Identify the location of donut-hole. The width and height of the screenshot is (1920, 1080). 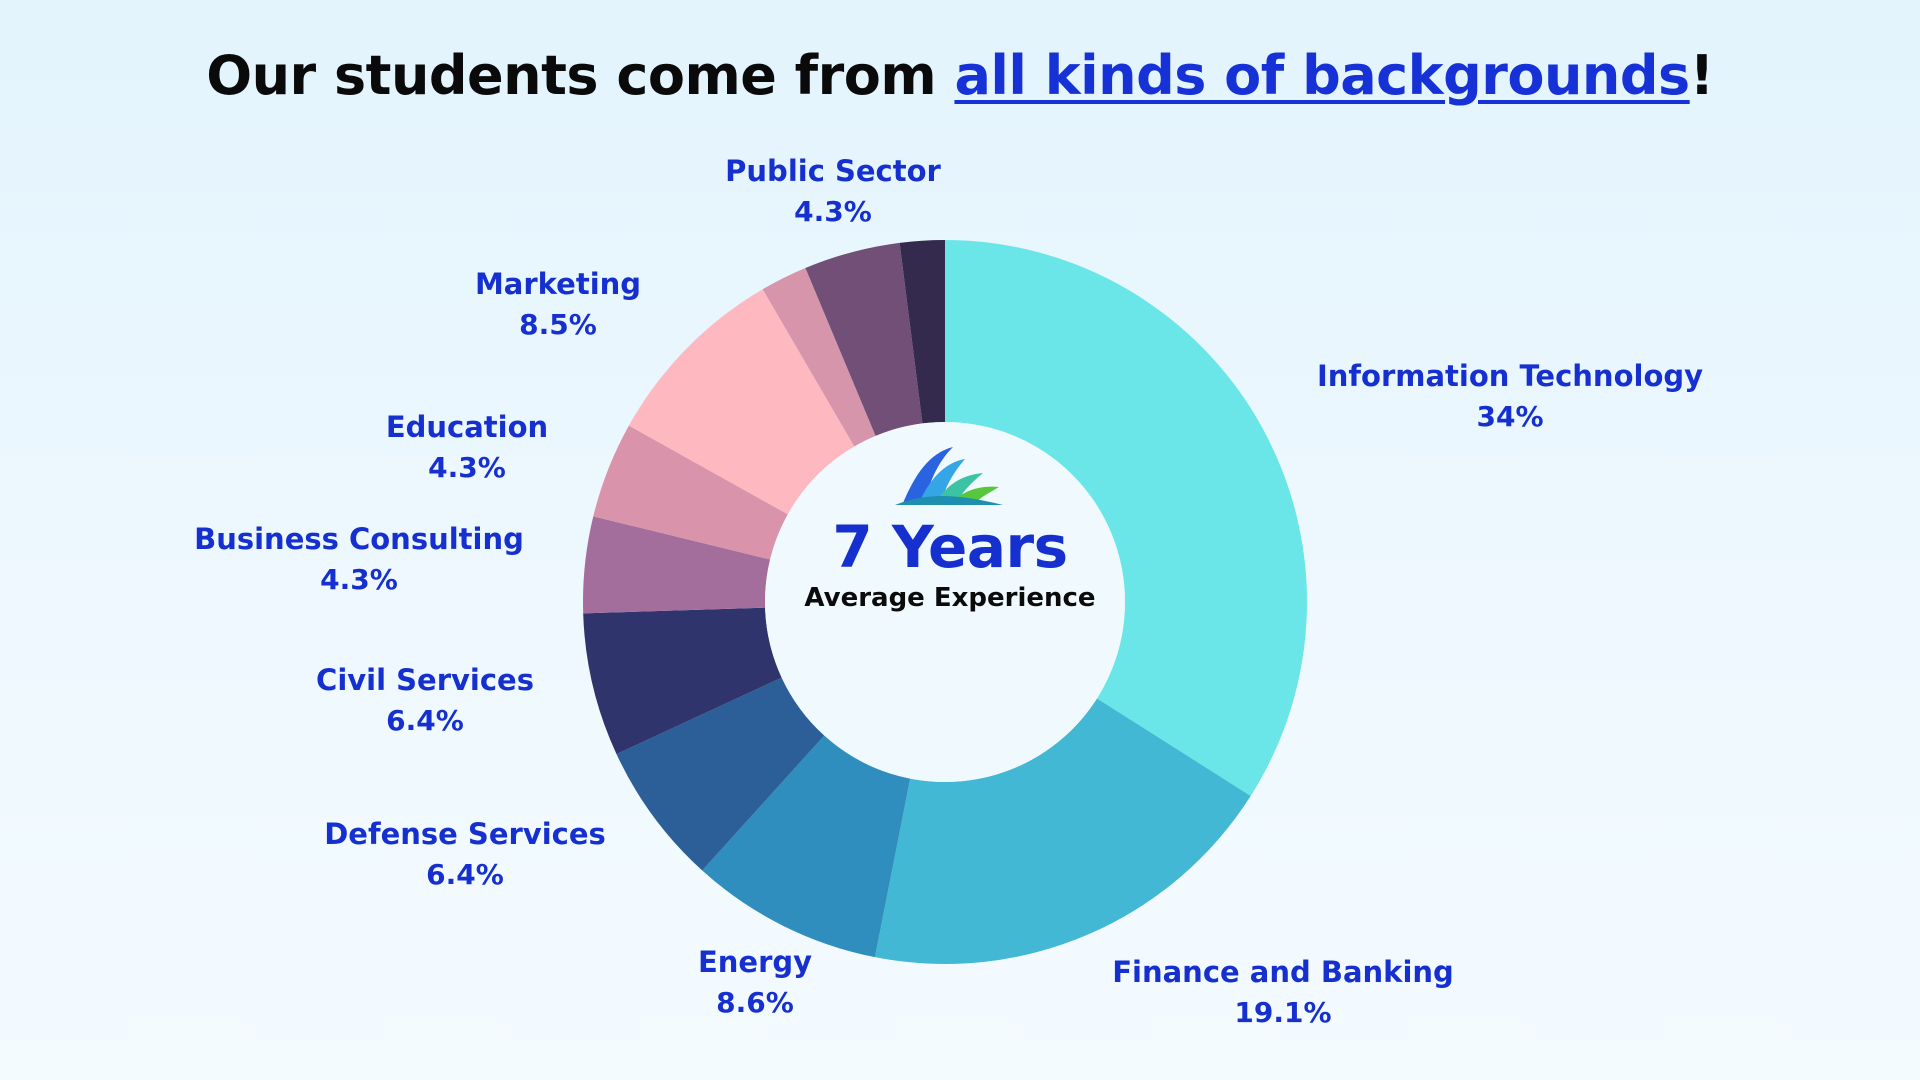
(945, 602).